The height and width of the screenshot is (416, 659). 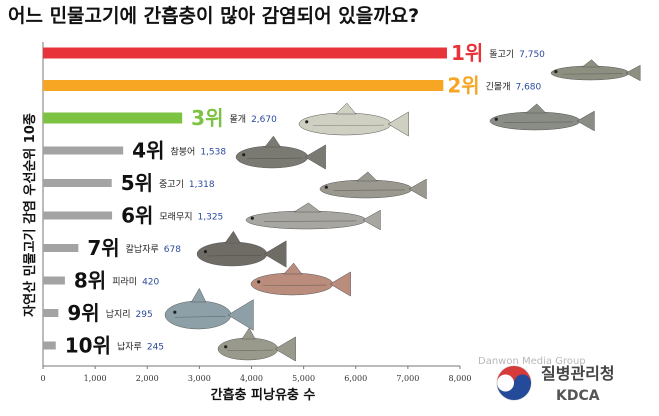 What do you see at coordinates (199, 378) in the screenshot?
I see `x-tick-label: 3,000` at bounding box center [199, 378].